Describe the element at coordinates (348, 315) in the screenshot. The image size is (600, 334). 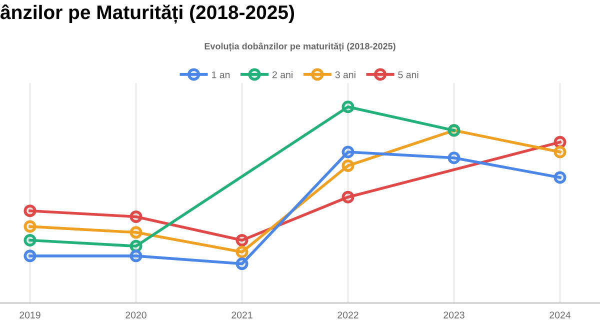
I see `x-tick-label: 2022` at that location.